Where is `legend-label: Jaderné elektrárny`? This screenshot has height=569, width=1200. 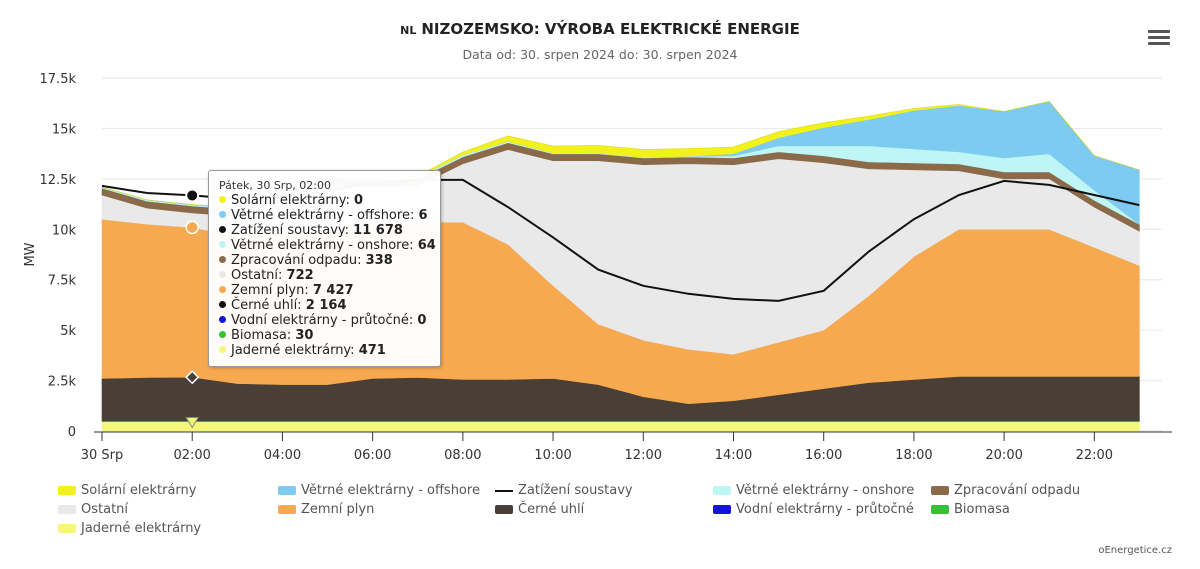
legend-label: Jaderné elektrárny is located at coordinates (141, 528).